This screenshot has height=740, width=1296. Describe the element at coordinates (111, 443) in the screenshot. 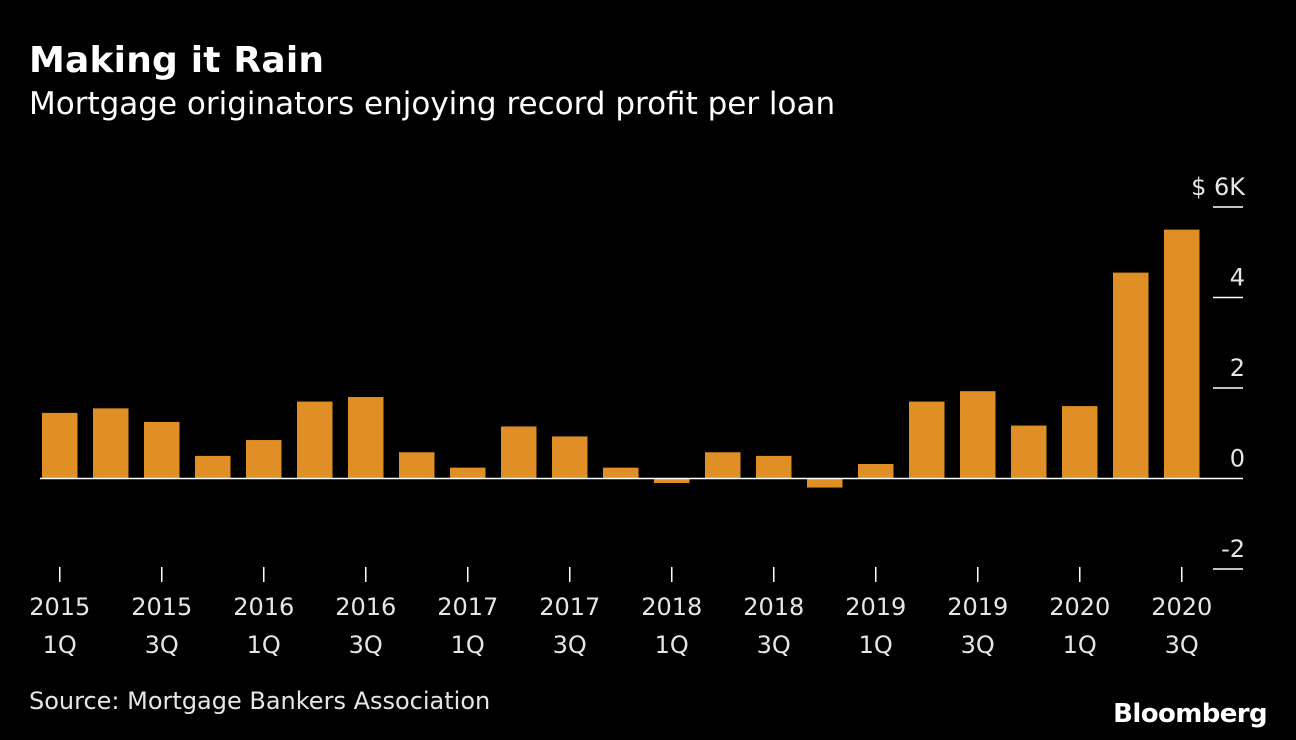

I see `bar-2015-2Q` at that location.